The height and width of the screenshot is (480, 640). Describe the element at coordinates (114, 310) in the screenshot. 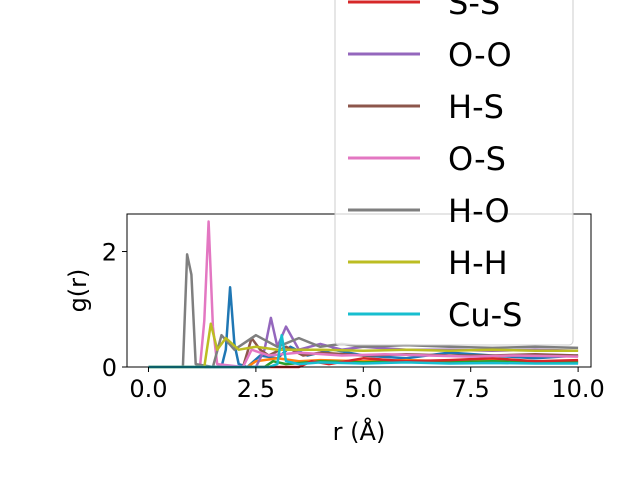

I see `y-axis: 02` at that location.